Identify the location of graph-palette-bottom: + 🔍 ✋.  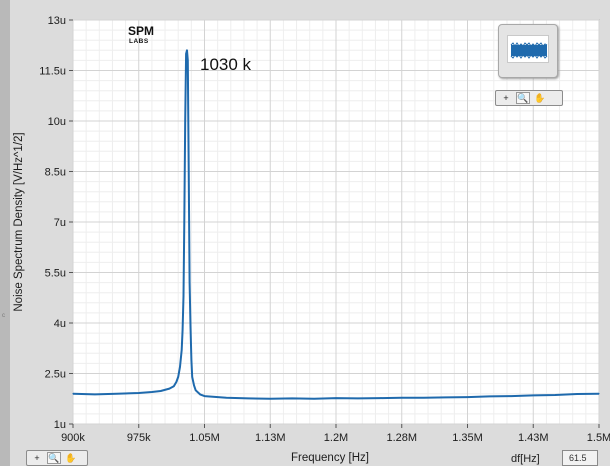
(57, 458).